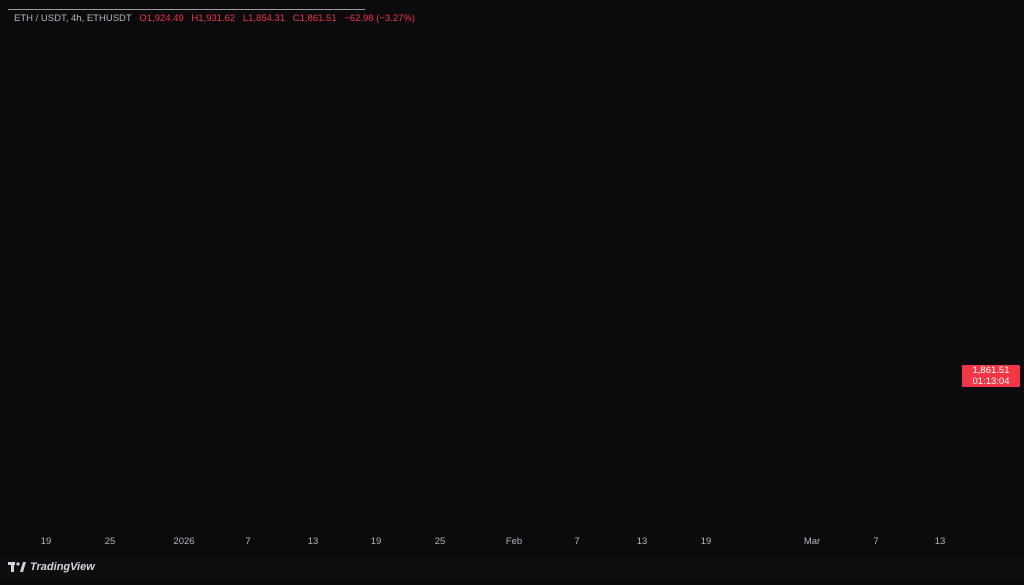 The width and height of the screenshot is (1024, 585). What do you see at coordinates (183, 541) in the screenshot?
I see `time-axis-label: 2026` at bounding box center [183, 541].